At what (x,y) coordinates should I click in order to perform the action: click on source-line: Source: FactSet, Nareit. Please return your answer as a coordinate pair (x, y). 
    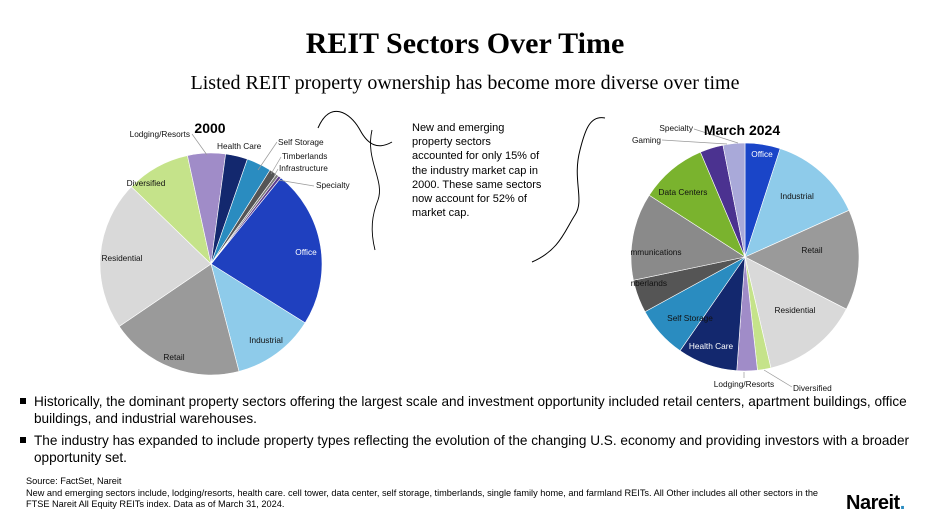
    Looking at the image, I should click on (74, 481).